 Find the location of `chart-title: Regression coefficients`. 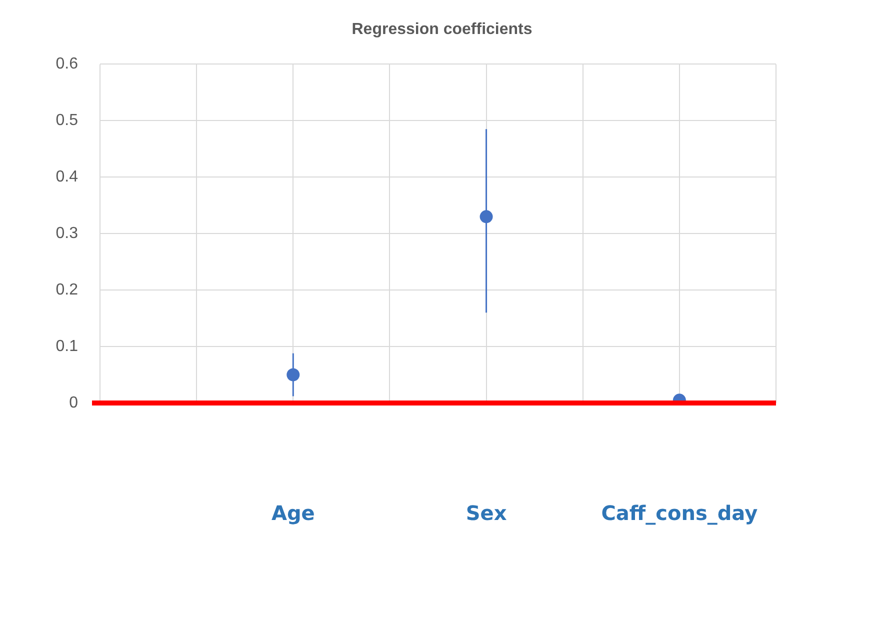

chart-title: Regression coefficients is located at coordinates (442, 29).